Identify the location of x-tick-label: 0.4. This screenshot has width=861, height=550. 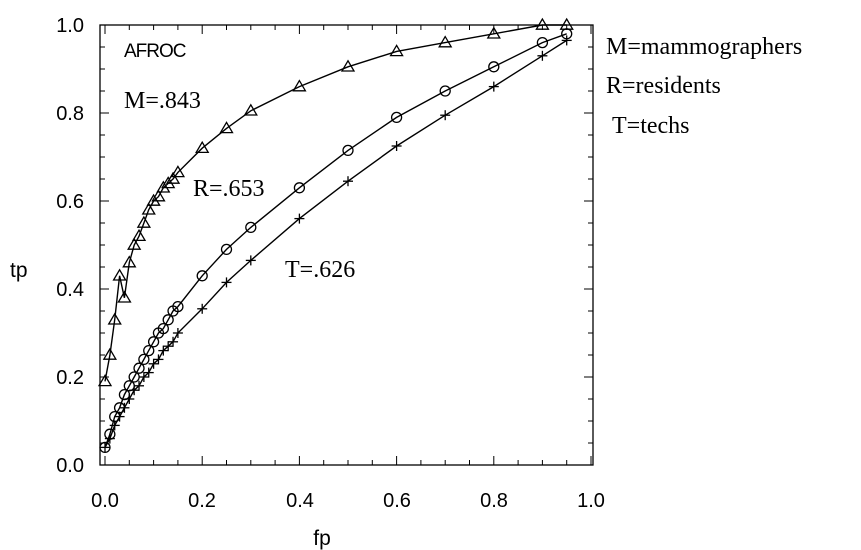
(300, 501).